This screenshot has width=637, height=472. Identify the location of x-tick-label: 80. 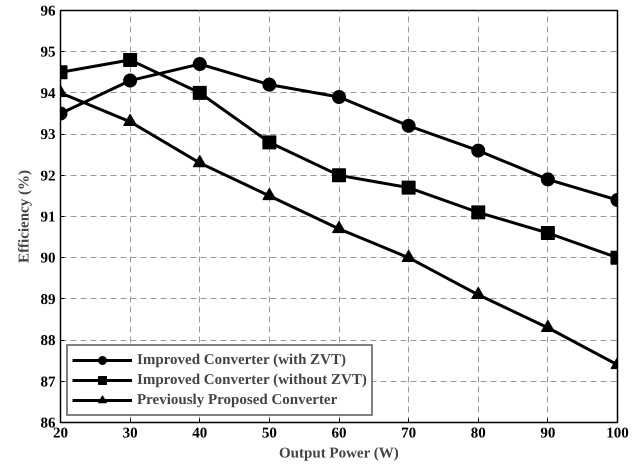
(478, 434).